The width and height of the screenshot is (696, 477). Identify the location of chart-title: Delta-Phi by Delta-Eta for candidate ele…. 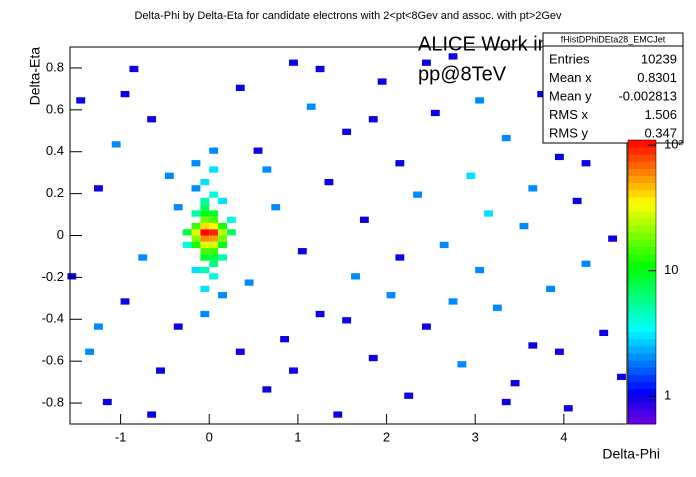
(348, 16).